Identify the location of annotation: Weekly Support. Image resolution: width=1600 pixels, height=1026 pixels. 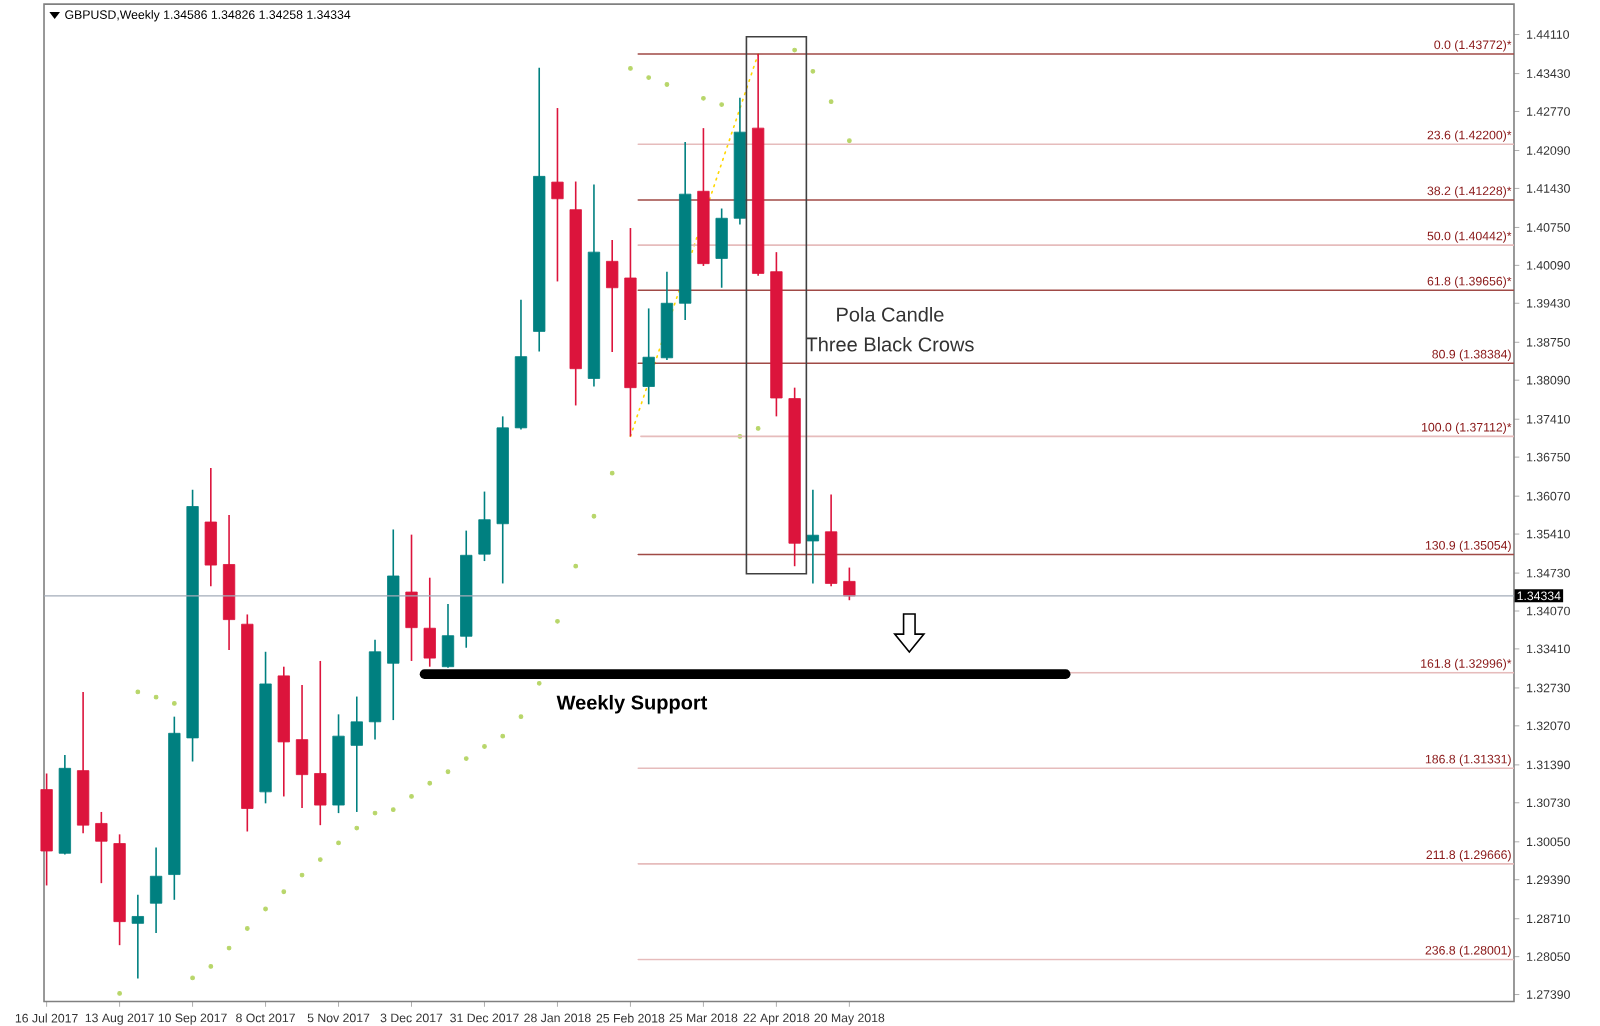
(632, 704).